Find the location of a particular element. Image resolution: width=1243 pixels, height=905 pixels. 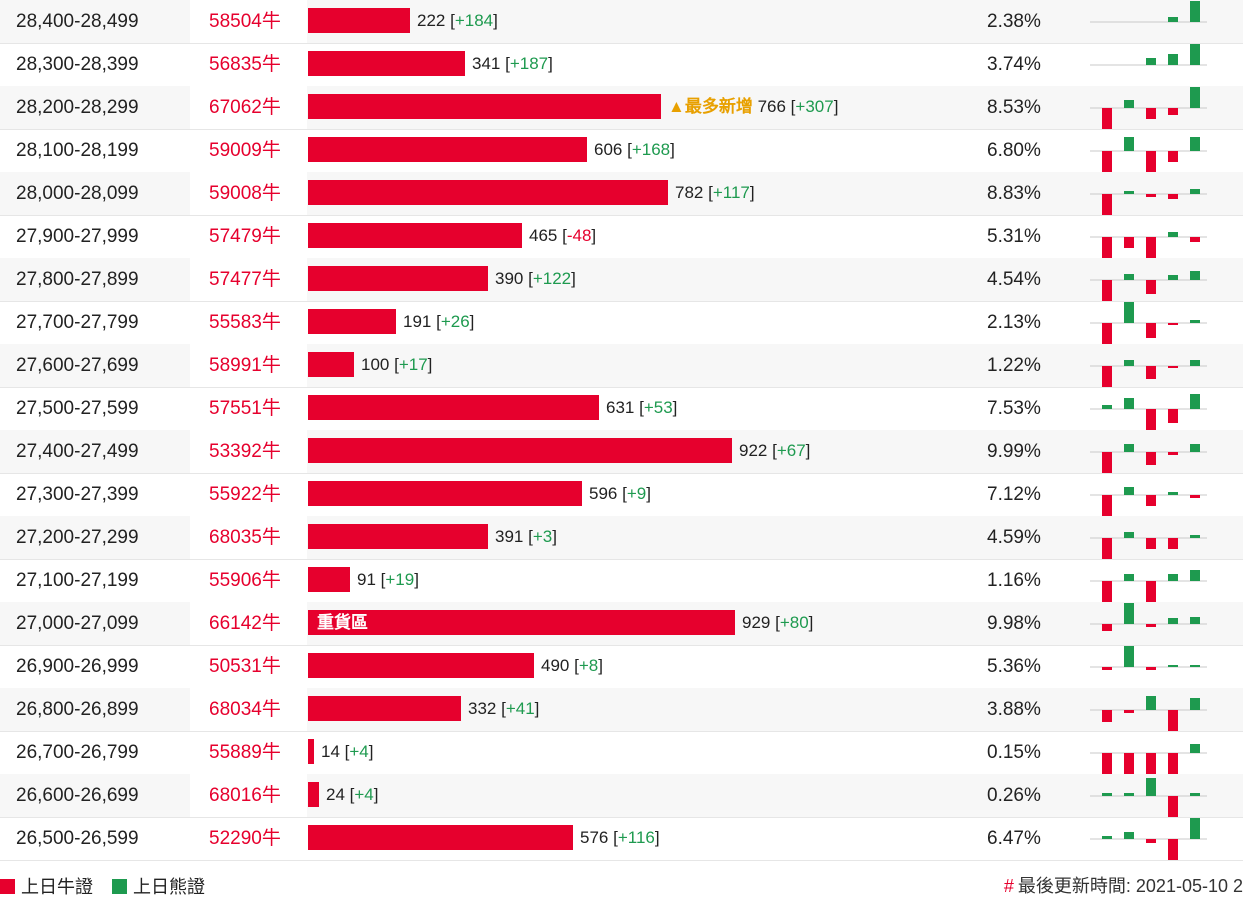

cbbc-code: 57477牛 is located at coordinates (248, 279).